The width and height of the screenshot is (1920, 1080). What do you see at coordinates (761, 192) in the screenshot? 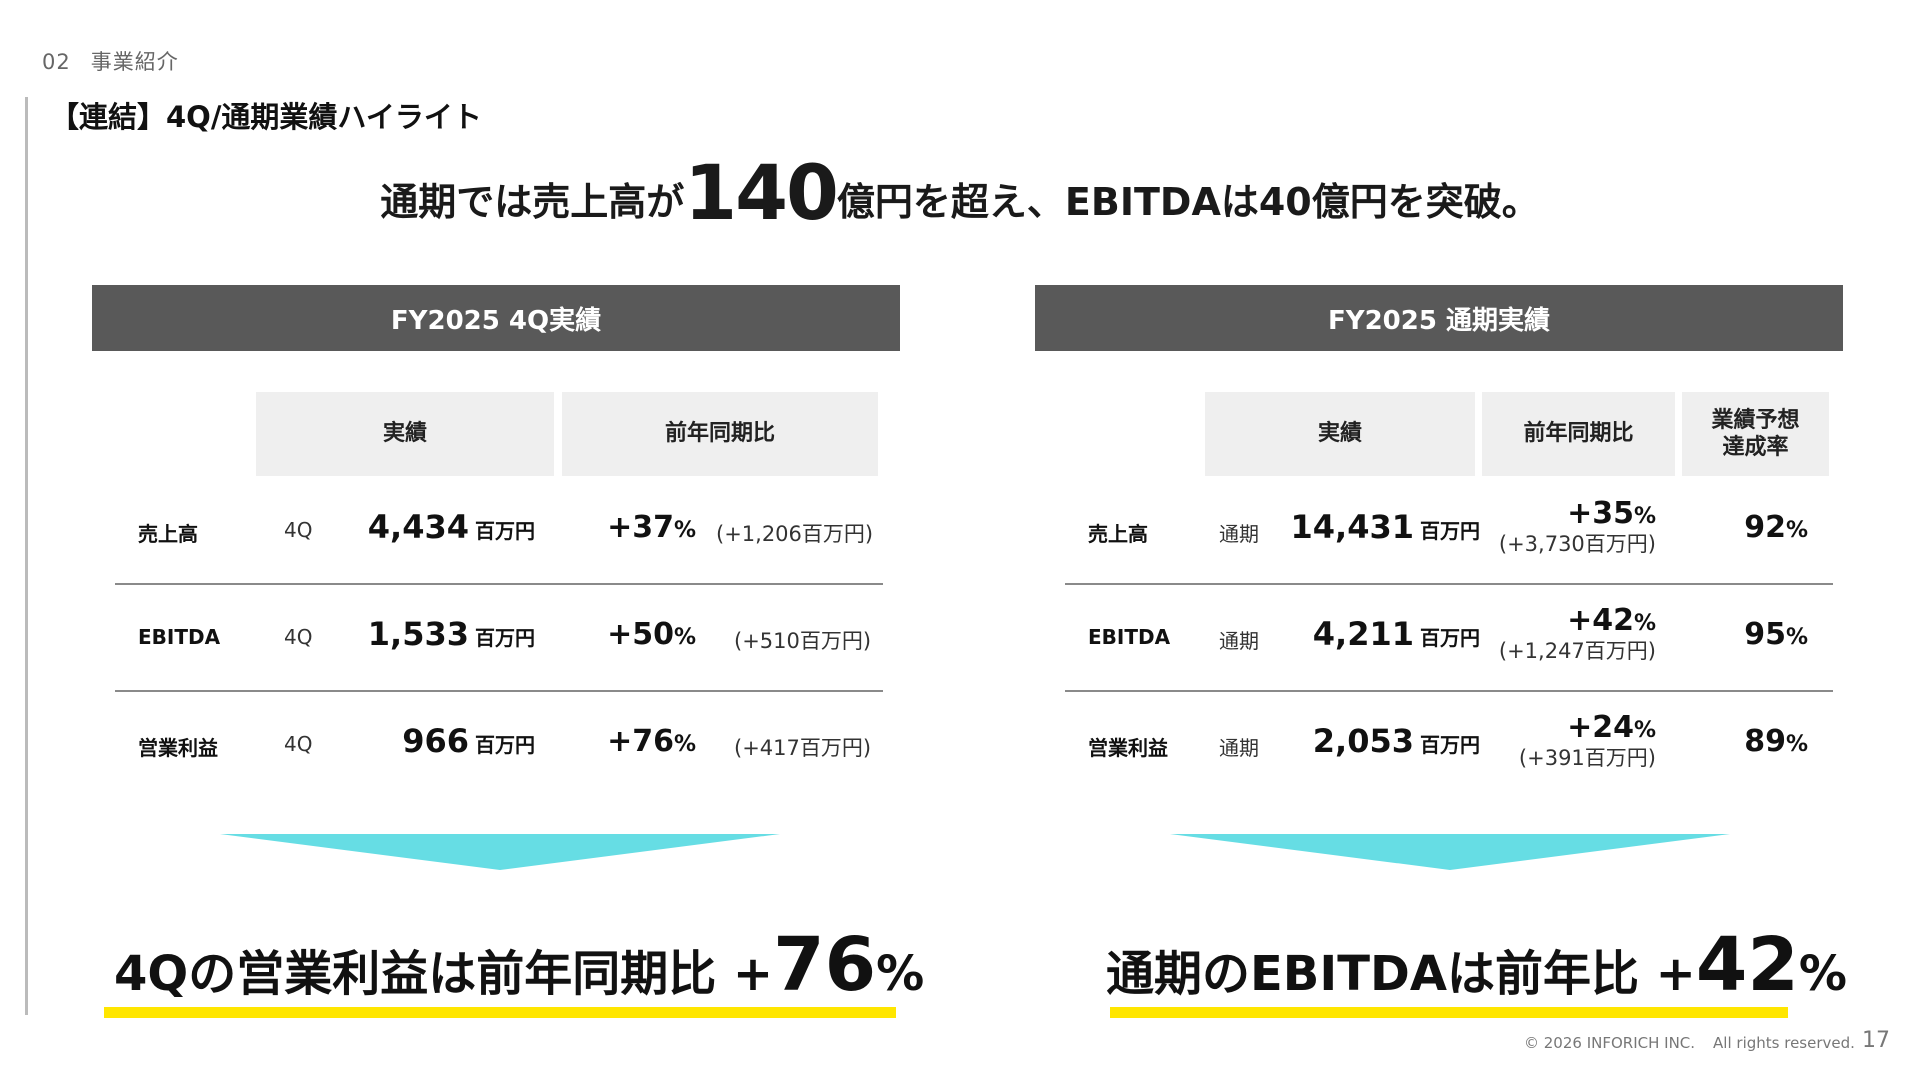
I see `headline-big-number: 140` at bounding box center [761, 192].